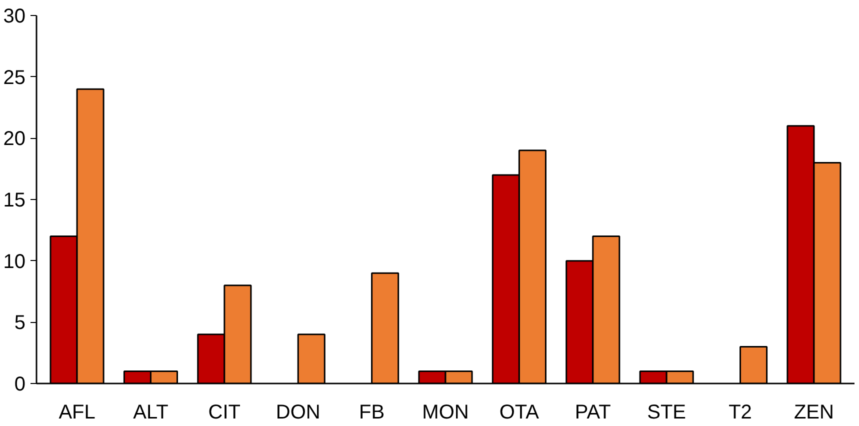 Image resolution: width=859 pixels, height=426 pixels. I want to click on x-tick-label: FB, so click(372, 413).